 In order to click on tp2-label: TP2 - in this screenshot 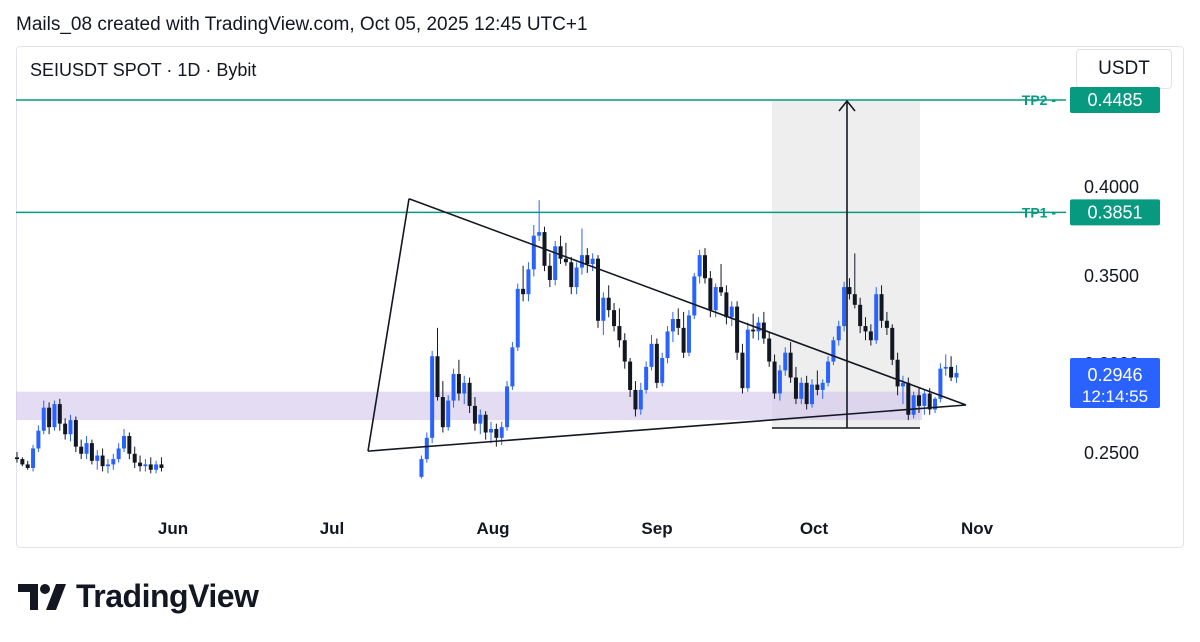, I will do `click(1039, 100)`.